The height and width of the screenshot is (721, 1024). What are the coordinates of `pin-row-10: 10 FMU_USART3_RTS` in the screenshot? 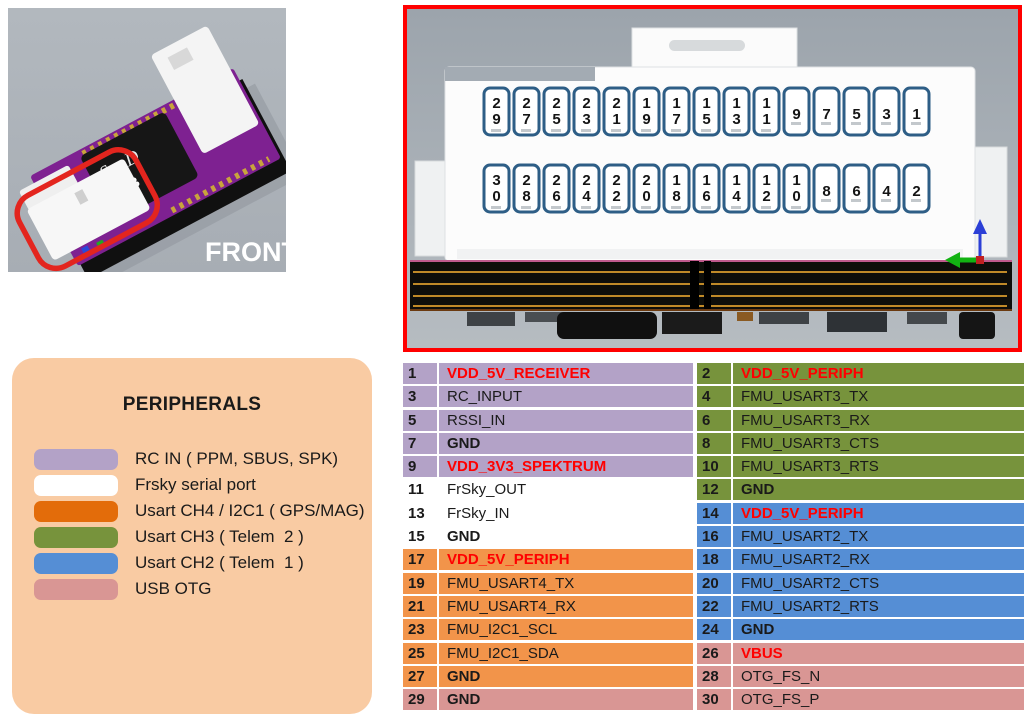 It's located at (860, 467).